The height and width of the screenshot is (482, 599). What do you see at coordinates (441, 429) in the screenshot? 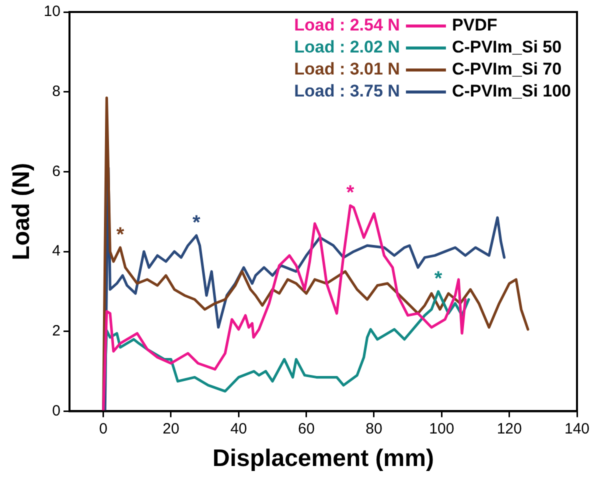
I see `x-tick-label: 100` at bounding box center [441, 429].